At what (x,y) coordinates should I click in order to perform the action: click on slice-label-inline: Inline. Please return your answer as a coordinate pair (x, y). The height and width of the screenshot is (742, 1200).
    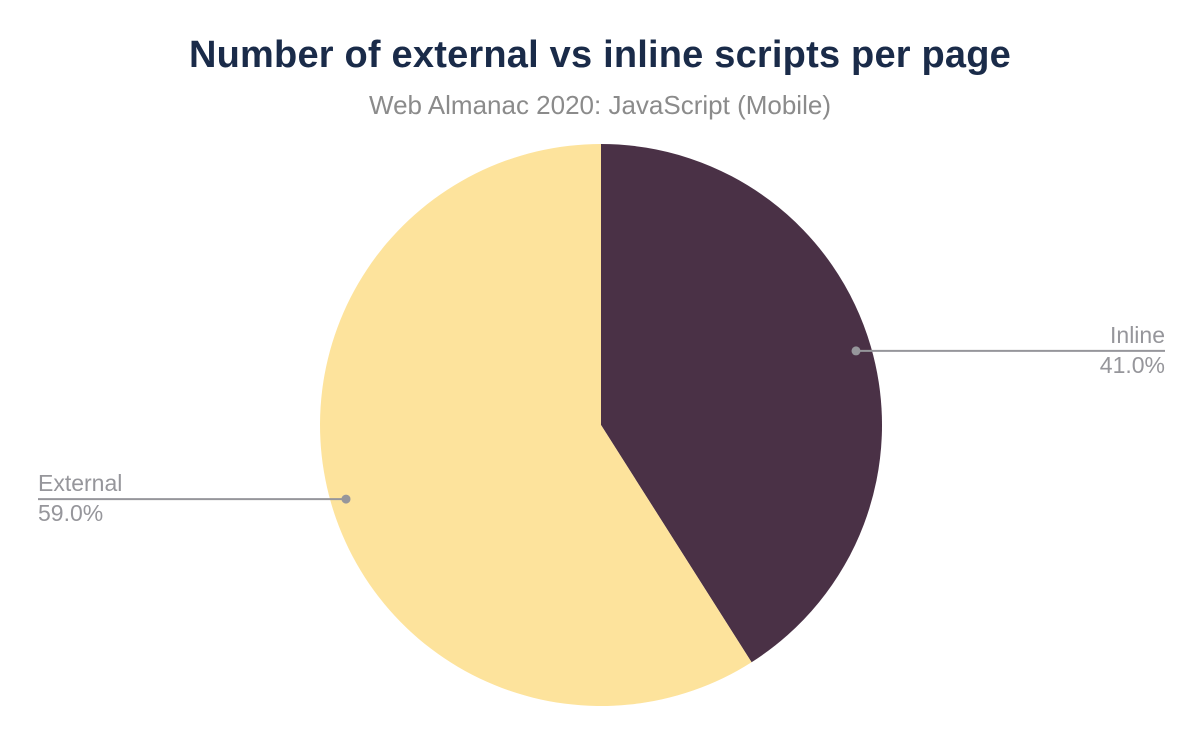
    Looking at the image, I should click on (1137, 335).